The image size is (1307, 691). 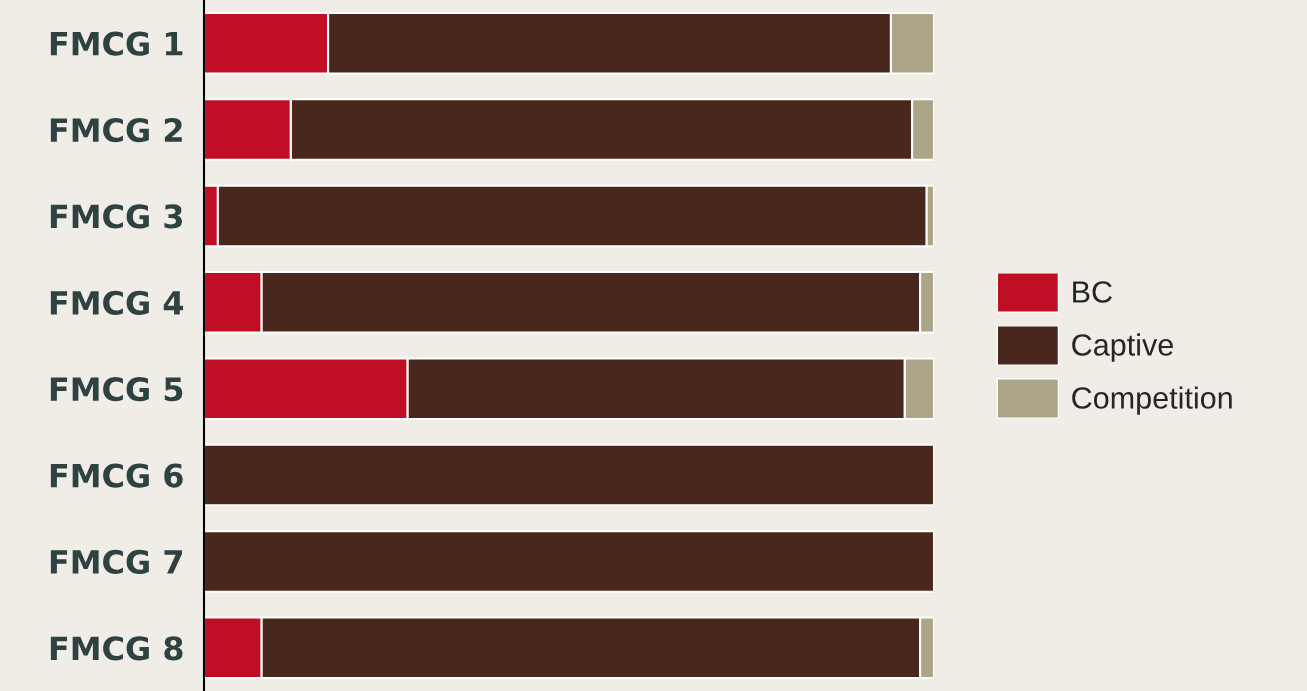 I want to click on y-tick-label: FMCG 6, so click(x=116, y=475).